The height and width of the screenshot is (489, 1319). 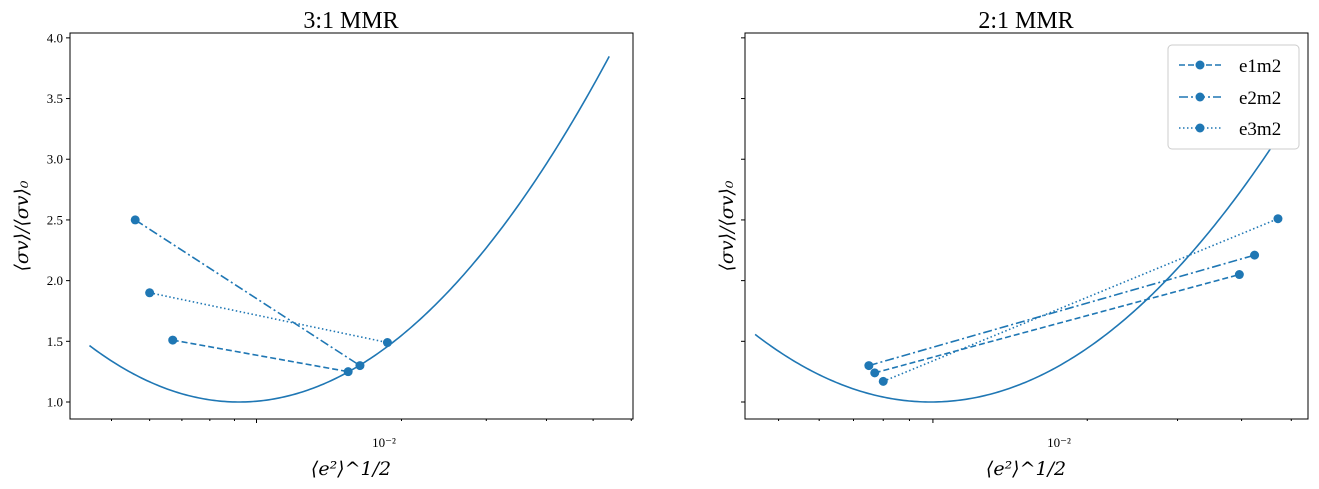 I want to click on left-x-axis-label: ⟨e²⟩^1/2, so click(x=351, y=469).